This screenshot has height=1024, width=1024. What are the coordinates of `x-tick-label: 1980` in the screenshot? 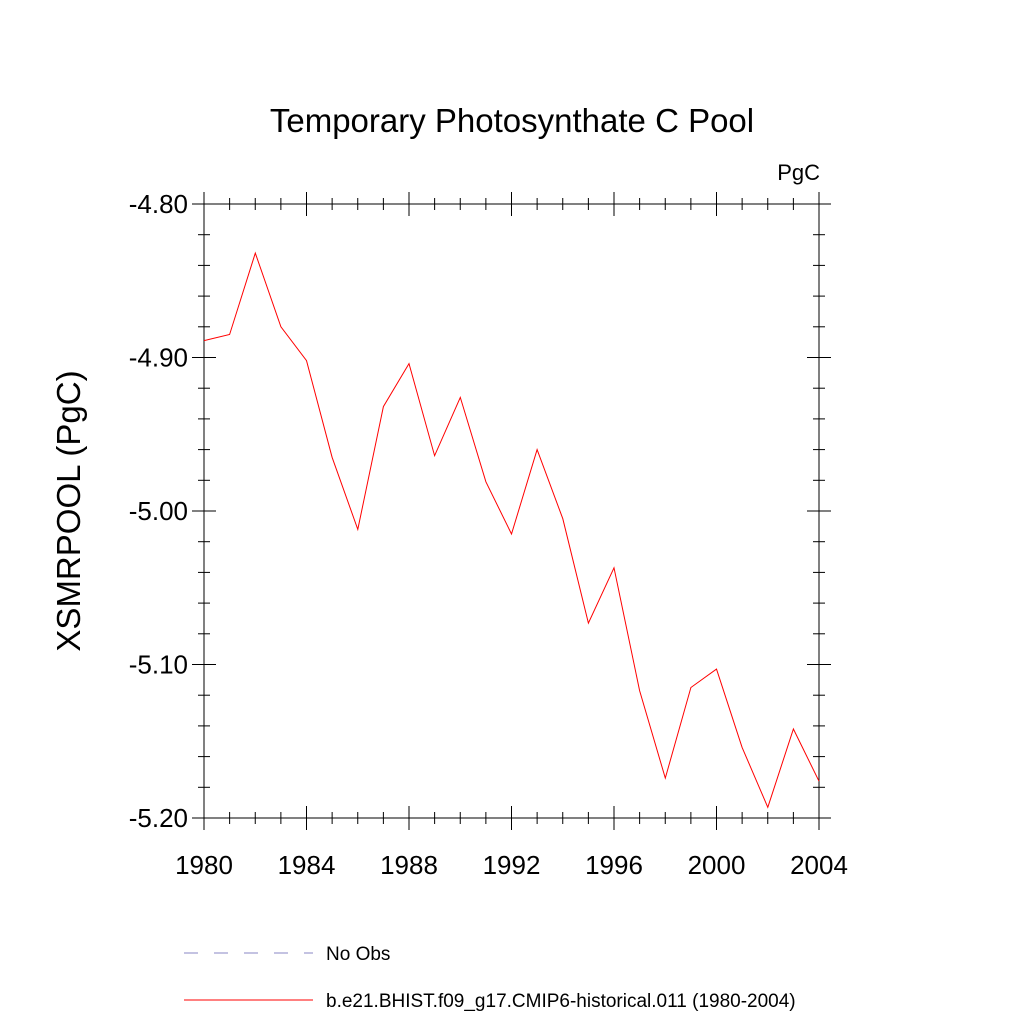 It's located at (204, 865).